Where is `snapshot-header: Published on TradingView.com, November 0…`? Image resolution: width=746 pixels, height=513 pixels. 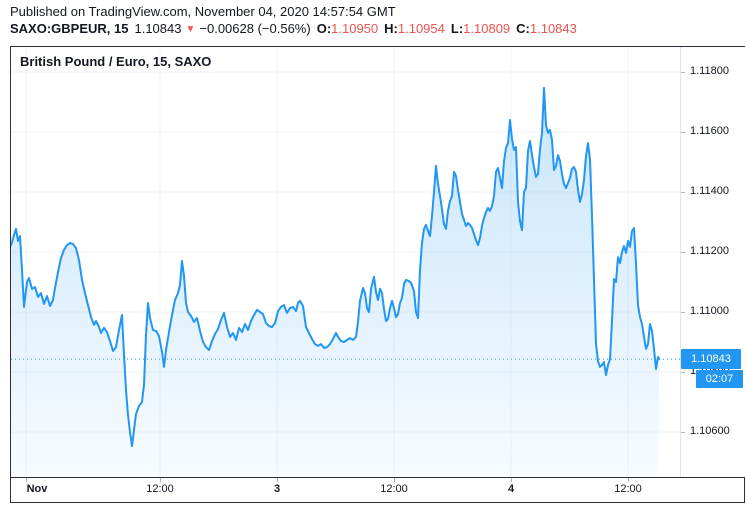
snapshot-header: Published on TradingView.com, November 0… is located at coordinates (375, 21).